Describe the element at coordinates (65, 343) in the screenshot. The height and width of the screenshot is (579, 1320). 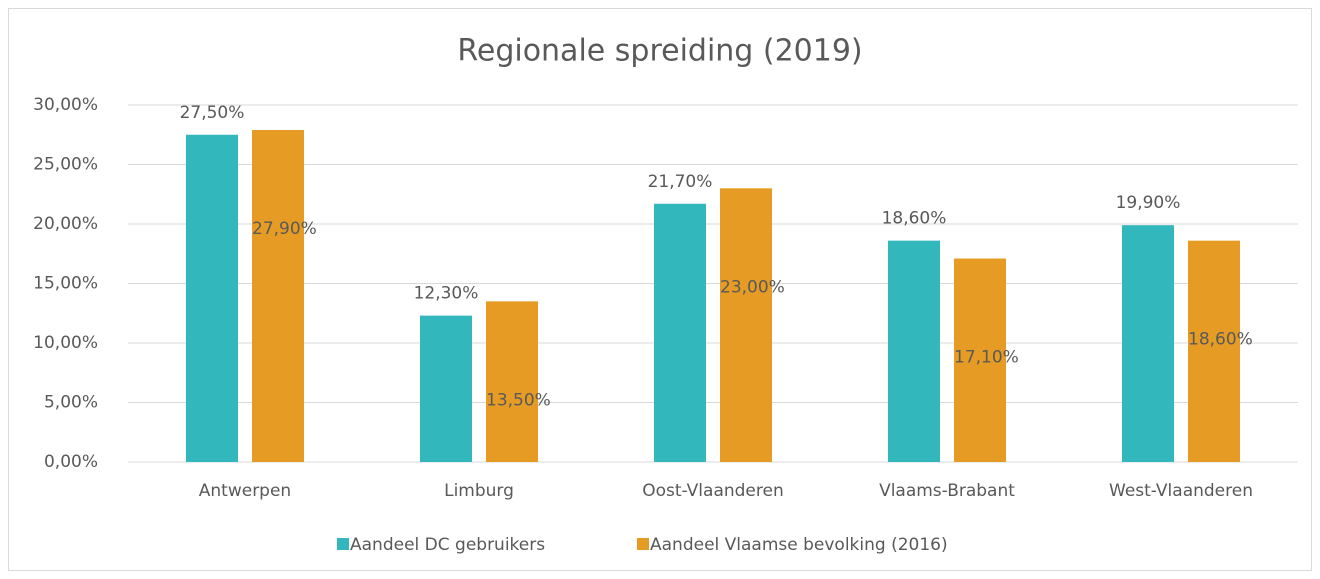
I see `y-tick-label: 10,00%` at that location.